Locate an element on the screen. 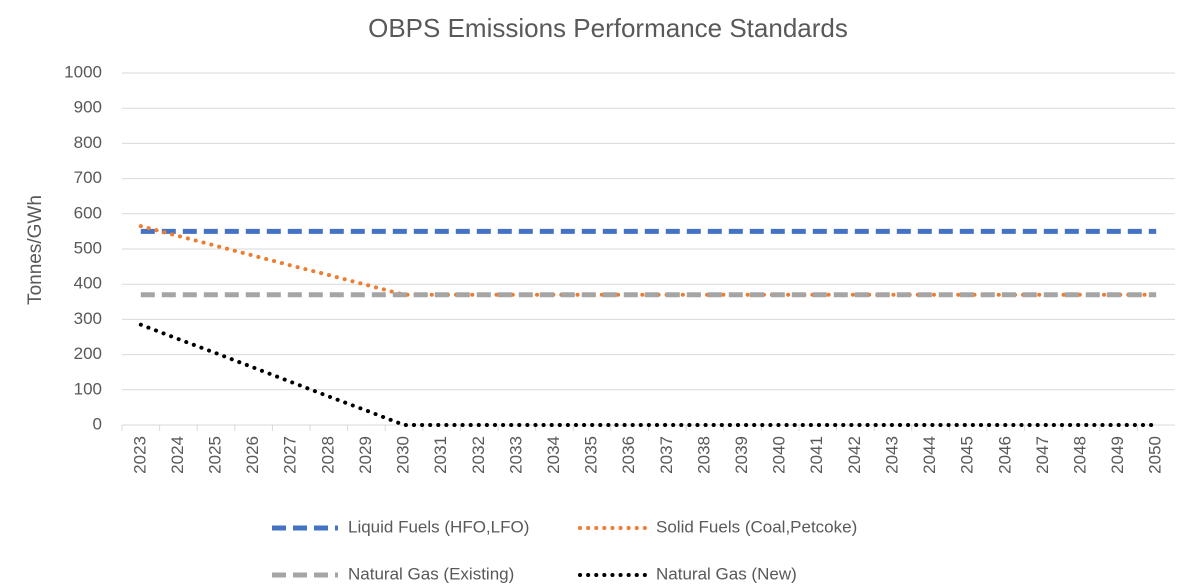  legend-label: Natural Gas (New) is located at coordinates (726, 573).